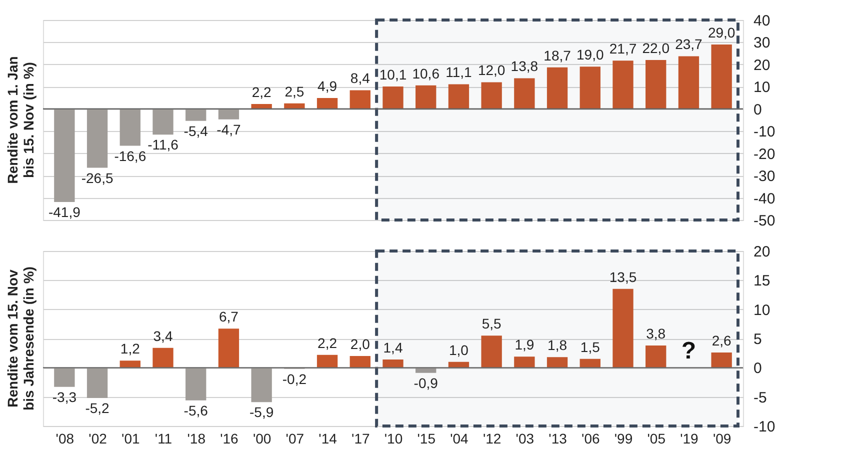 The width and height of the screenshot is (859, 472). Describe the element at coordinates (656, 48) in the screenshot. I see `data-label: 22,0` at that location.